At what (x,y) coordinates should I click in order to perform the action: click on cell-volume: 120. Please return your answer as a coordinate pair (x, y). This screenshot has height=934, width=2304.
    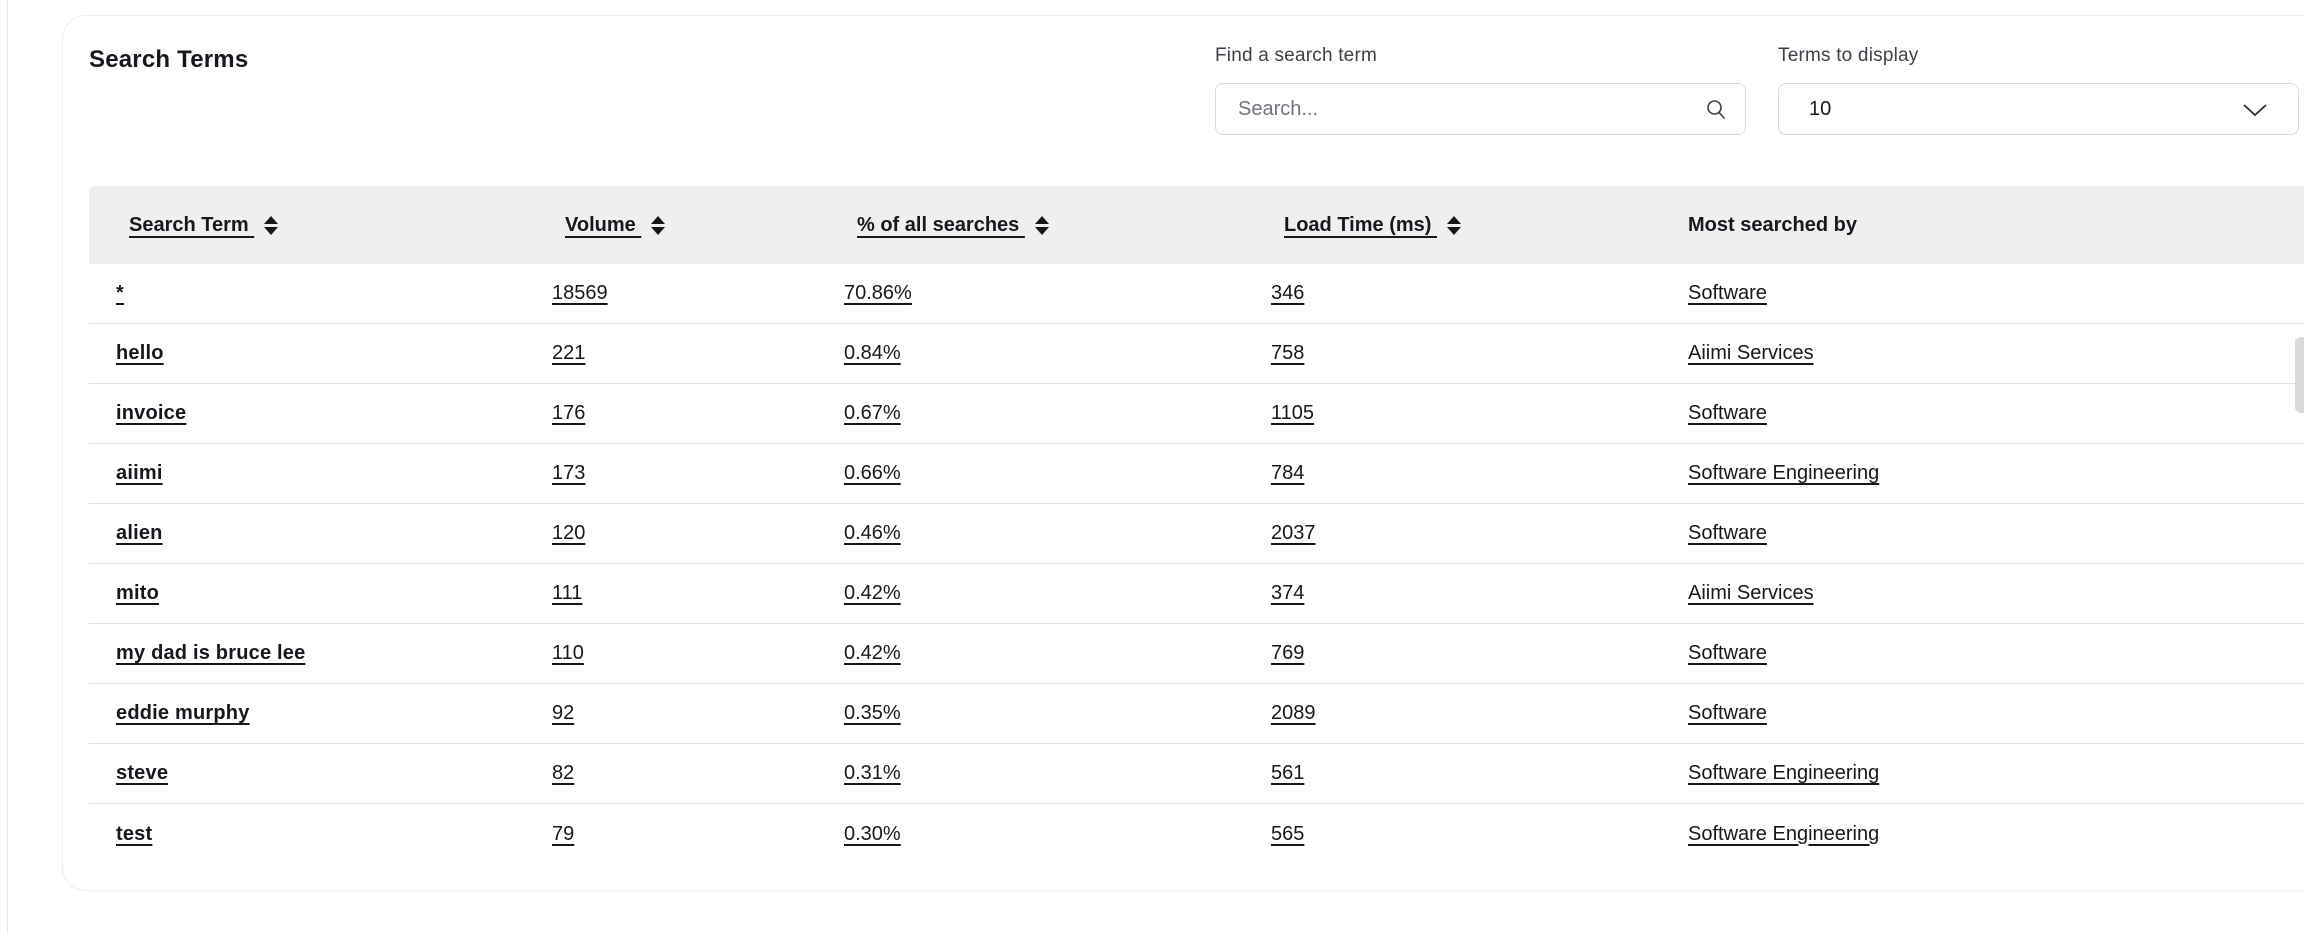
    Looking at the image, I should click on (671, 533).